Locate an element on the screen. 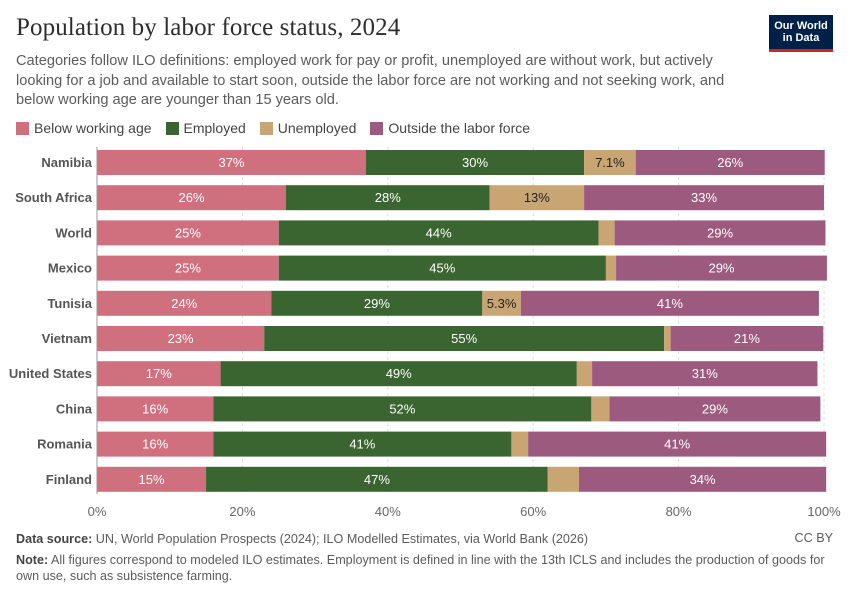 The height and width of the screenshot is (600, 850). data-label: 44% is located at coordinates (439, 232).